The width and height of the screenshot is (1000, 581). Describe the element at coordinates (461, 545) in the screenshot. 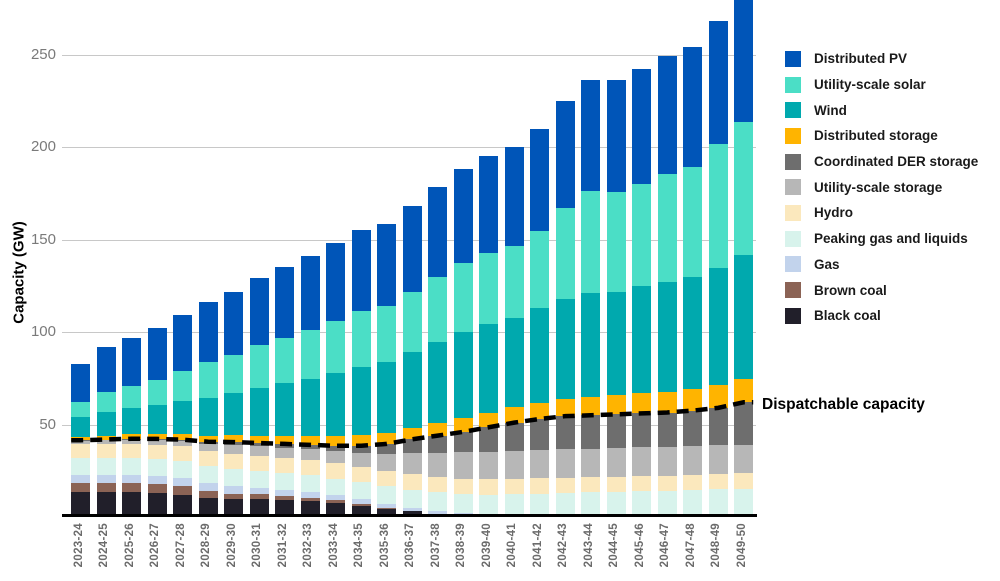

I see `x-tick-label-2038-39: 2038-39` at that location.